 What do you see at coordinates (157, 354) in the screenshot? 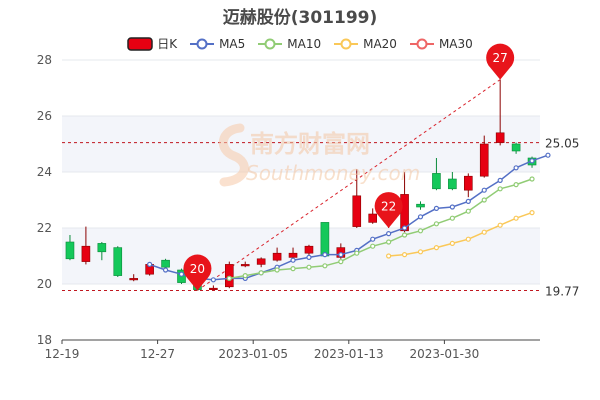
I see `x-tick-label: 12-27` at bounding box center [157, 354].